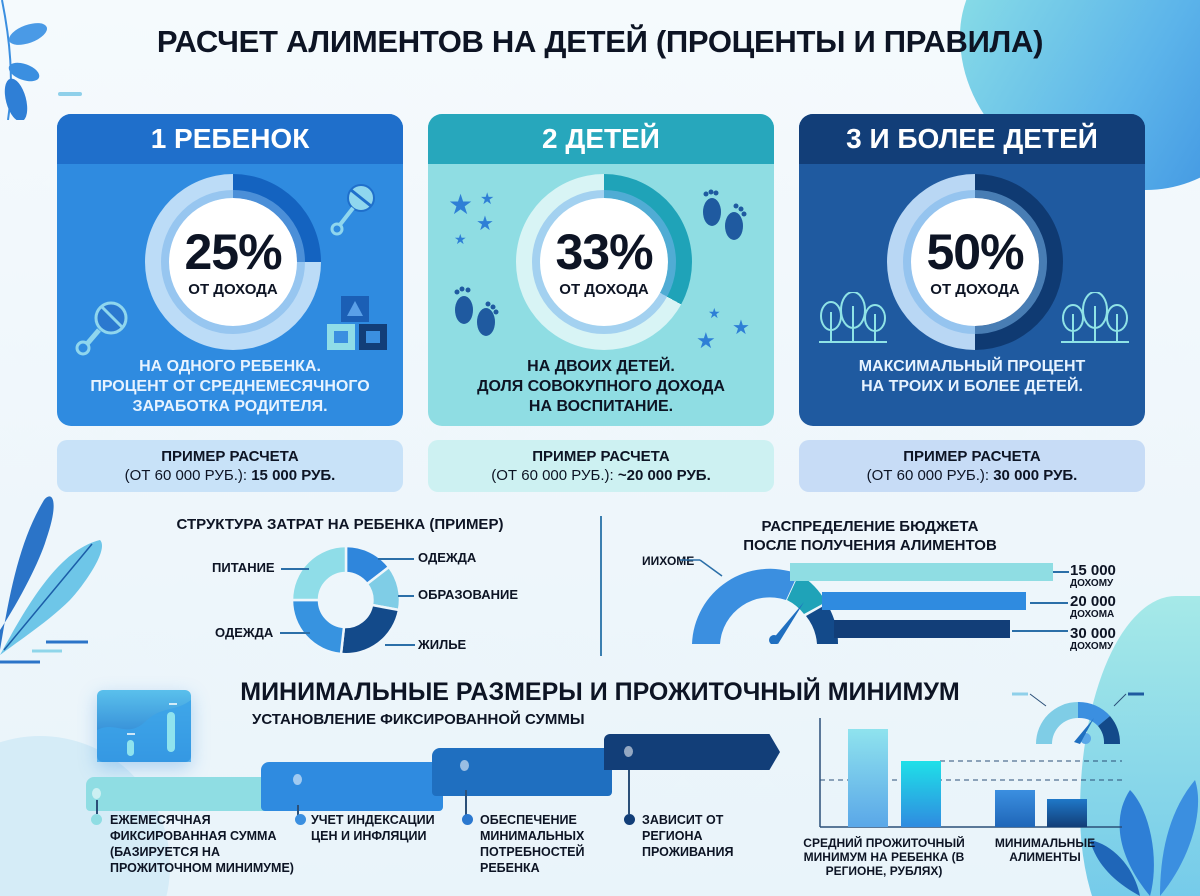  What do you see at coordinates (346, 600) in the screenshot?
I see `cost-donut-chart` at bounding box center [346, 600].